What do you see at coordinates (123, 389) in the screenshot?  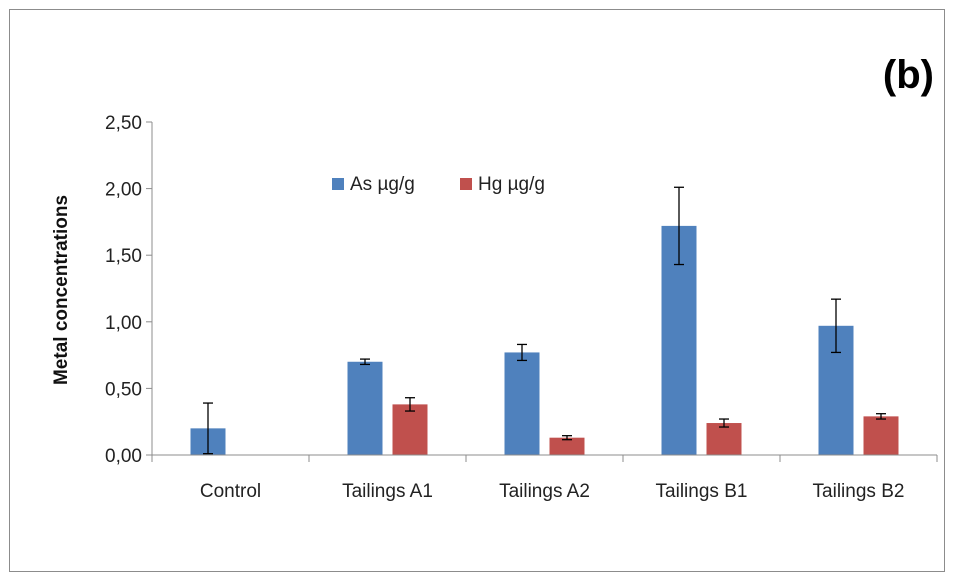 I see `y-tick-label: 0,50` at bounding box center [123, 389].